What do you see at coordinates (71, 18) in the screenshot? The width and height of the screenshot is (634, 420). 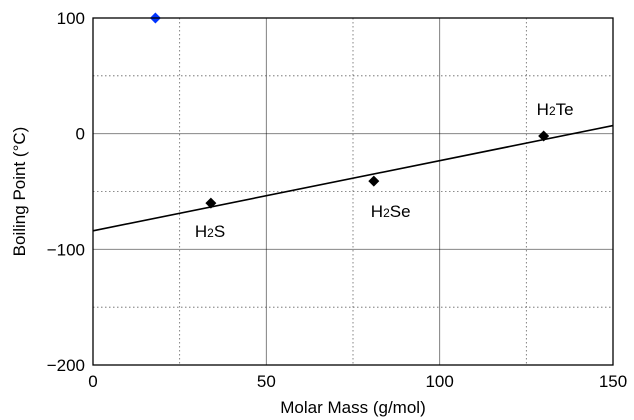 I see `y-tick-label: 100` at bounding box center [71, 18].